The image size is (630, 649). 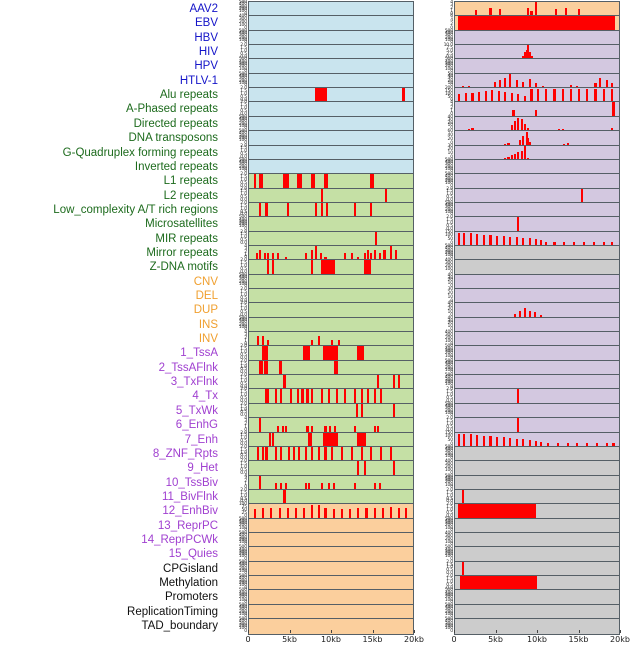 I want to click on y-tick-labels: 60 40 20 0, so click(x=450, y=137).